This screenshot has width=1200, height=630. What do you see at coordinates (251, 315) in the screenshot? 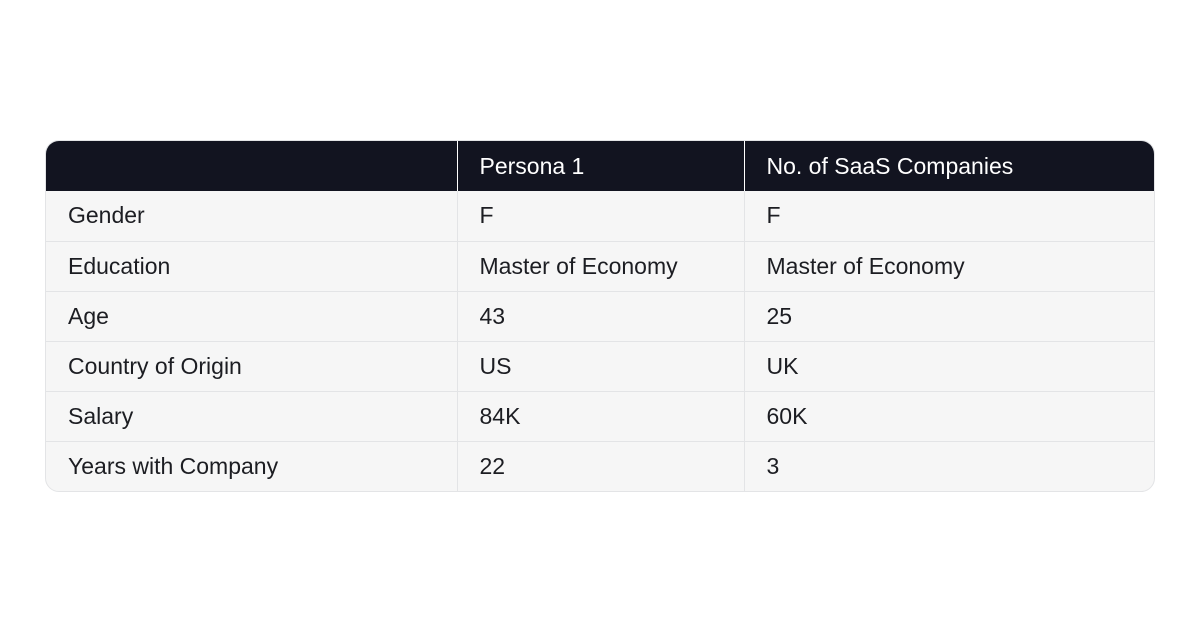
I see `row-label-cell: Age` at bounding box center [251, 315].